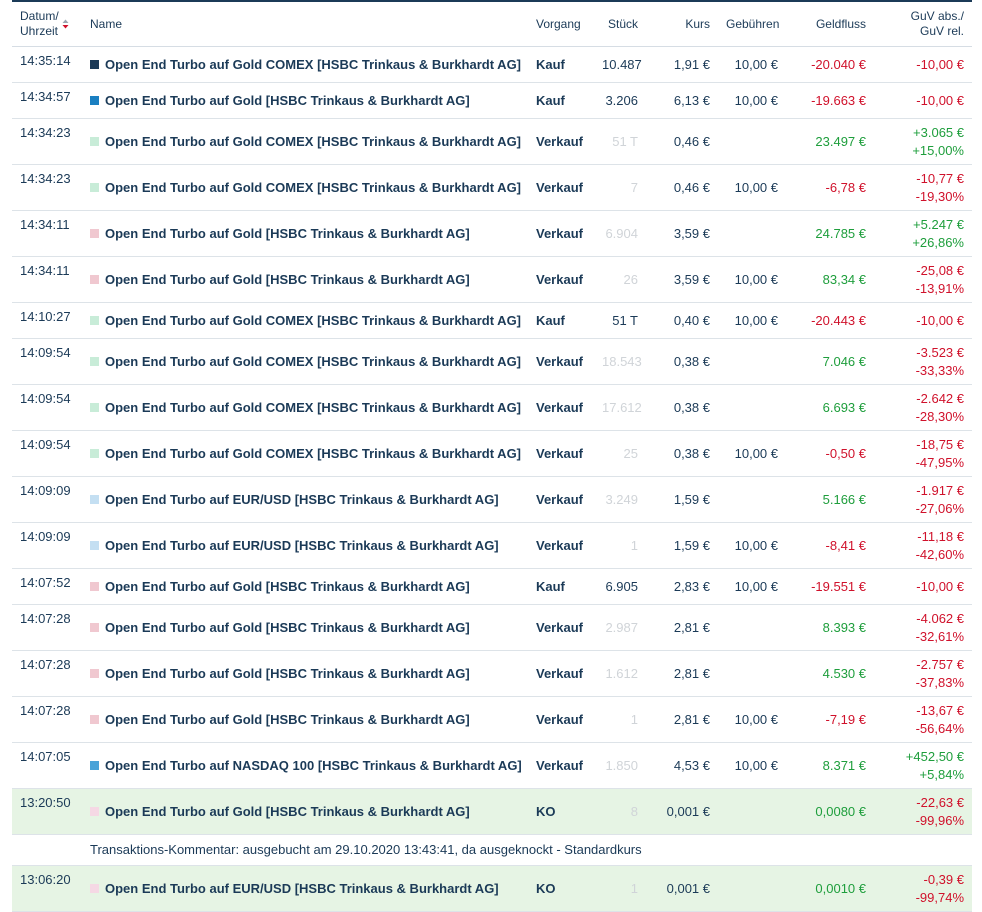 The image size is (982, 912). What do you see at coordinates (47, 811) in the screenshot?
I see `time: 13:20:50` at bounding box center [47, 811].